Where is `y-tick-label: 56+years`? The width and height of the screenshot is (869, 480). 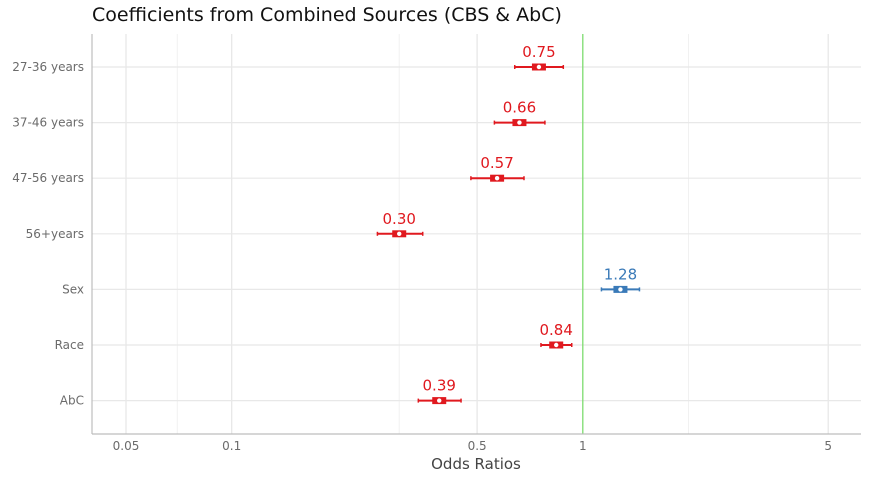 y-tick-label: 56+years is located at coordinates (55, 234).